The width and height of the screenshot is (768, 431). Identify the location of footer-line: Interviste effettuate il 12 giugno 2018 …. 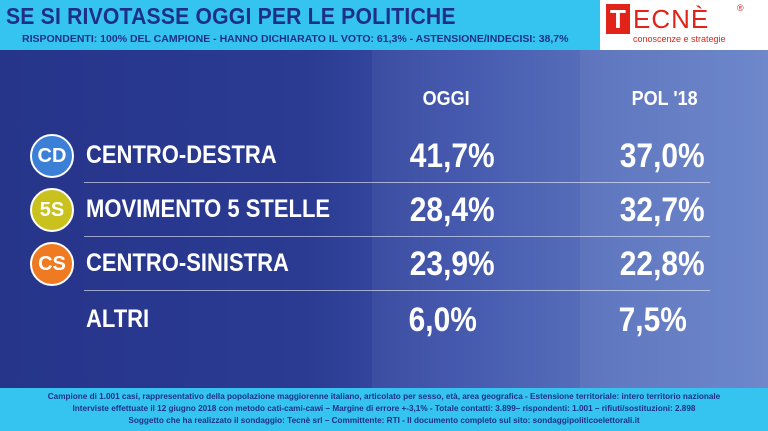
(384, 408).